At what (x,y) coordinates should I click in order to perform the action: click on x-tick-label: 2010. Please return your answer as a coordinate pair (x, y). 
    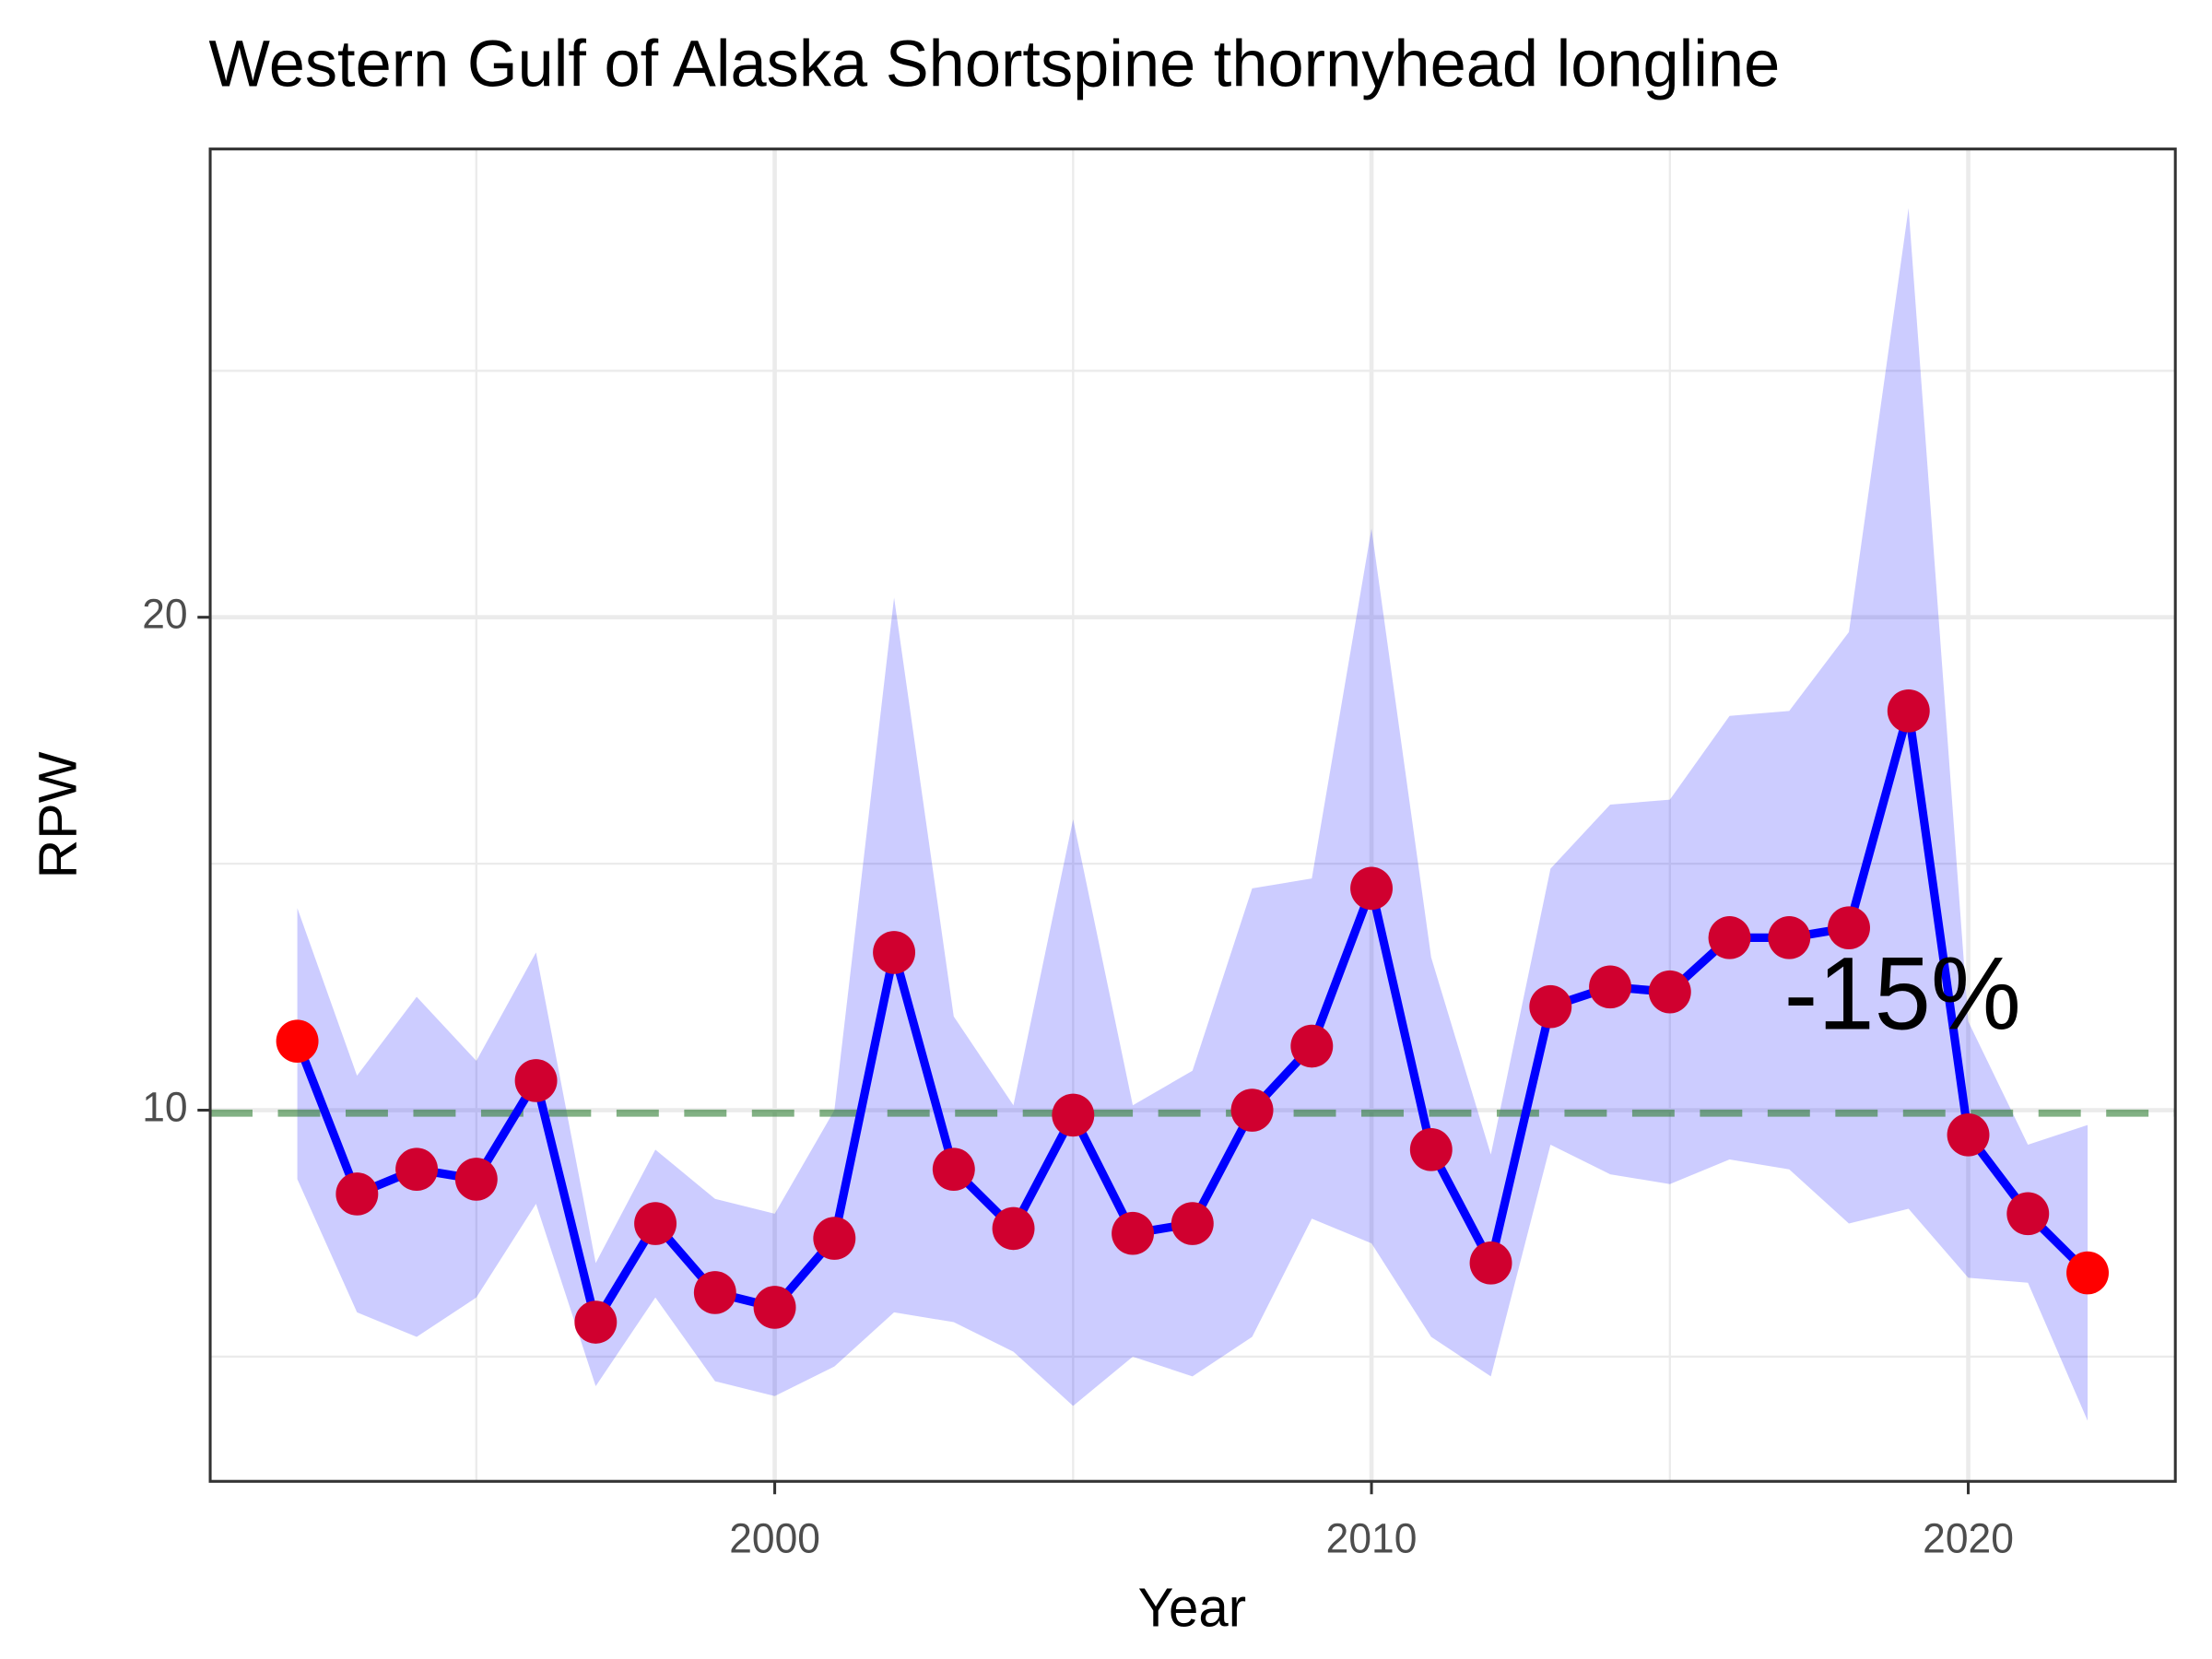
    Looking at the image, I should click on (1372, 1538).